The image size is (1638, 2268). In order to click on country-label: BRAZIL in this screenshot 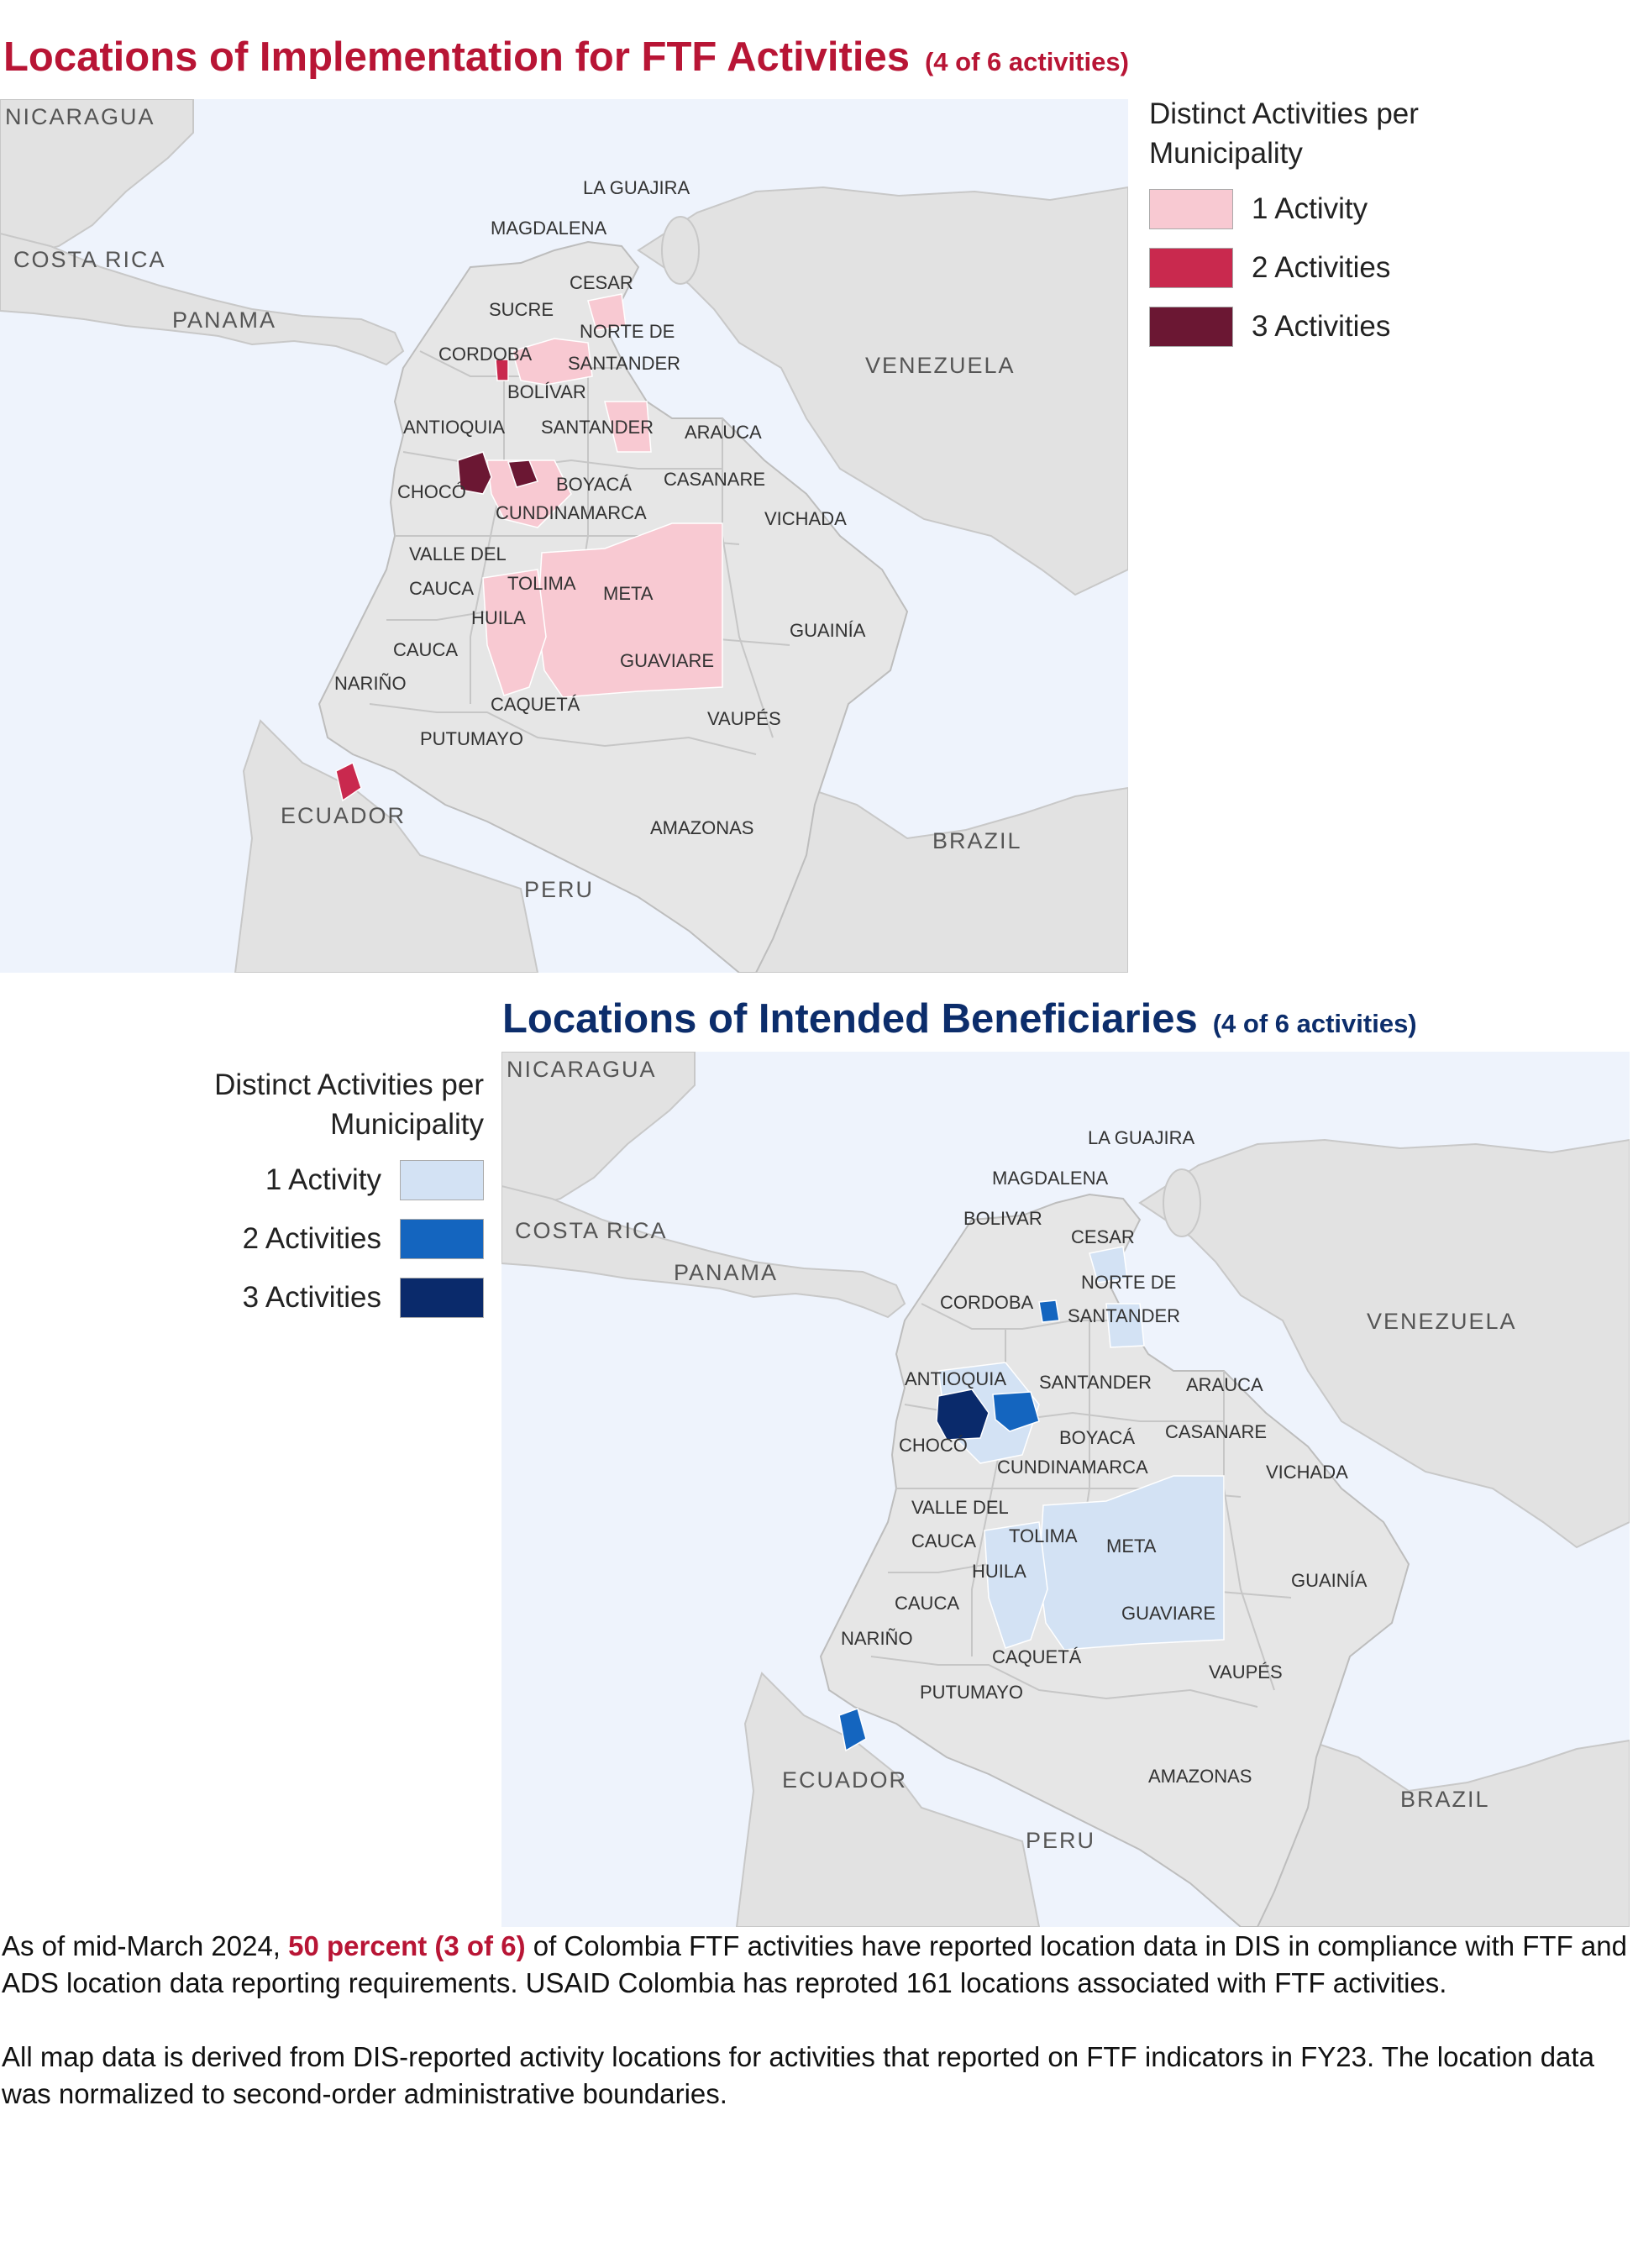, I will do `click(977, 840)`.